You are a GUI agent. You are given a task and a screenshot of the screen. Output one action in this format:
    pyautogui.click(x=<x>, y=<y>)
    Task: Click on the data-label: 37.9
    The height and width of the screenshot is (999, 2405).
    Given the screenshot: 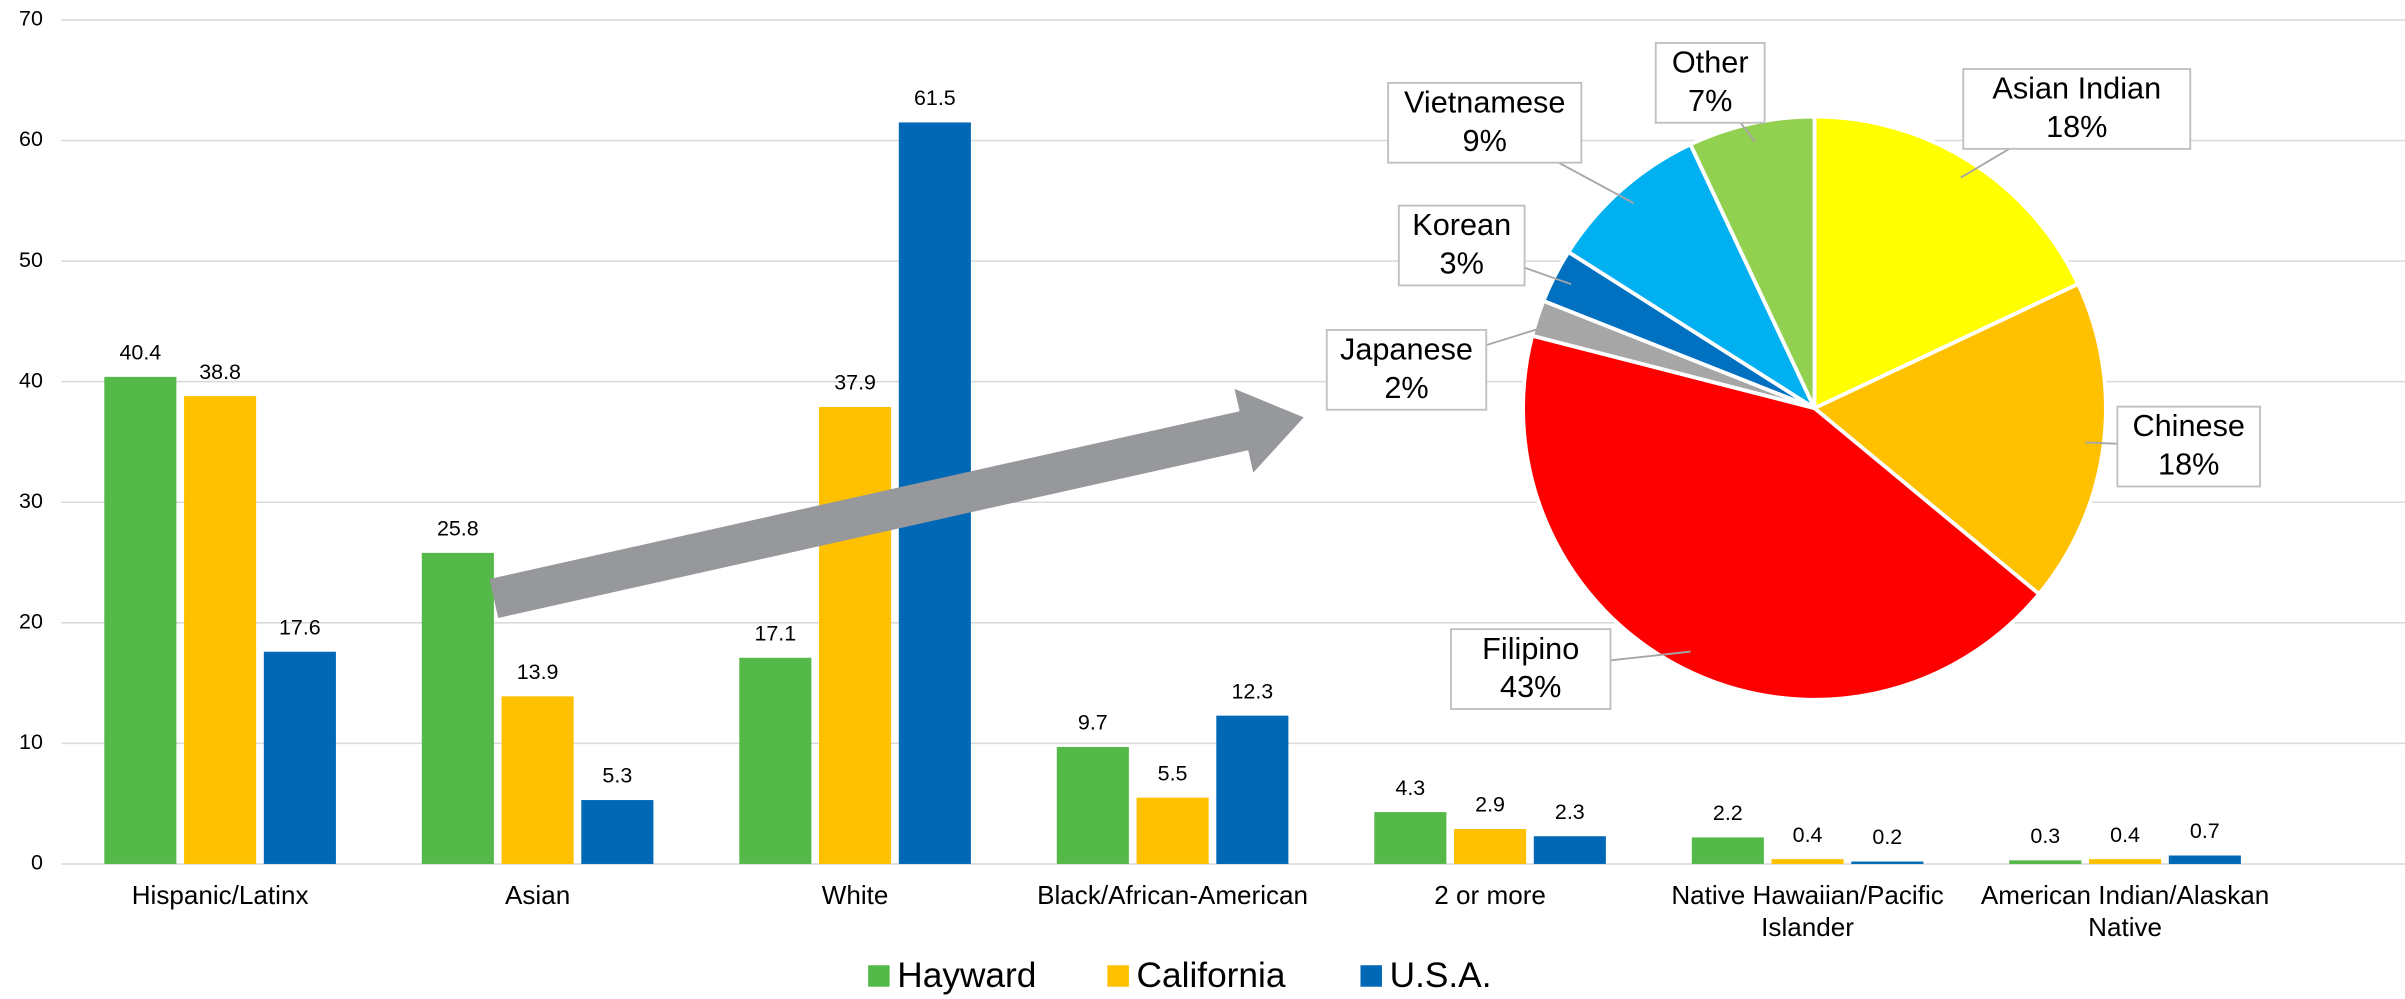 What is the action you would take?
    pyautogui.click(x=855, y=383)
    